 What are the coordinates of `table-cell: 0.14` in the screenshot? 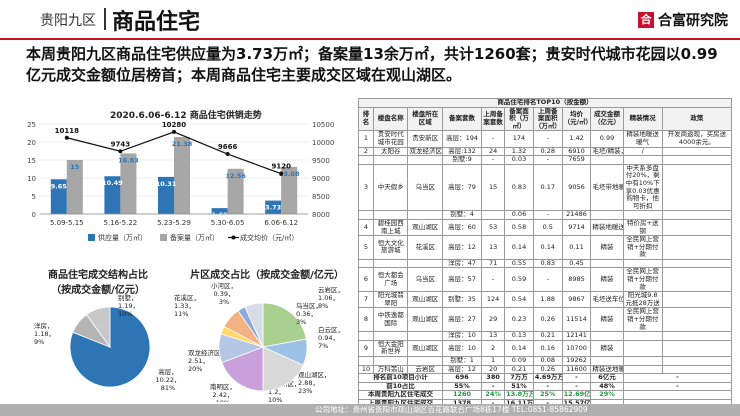 It's located at (519, 348).